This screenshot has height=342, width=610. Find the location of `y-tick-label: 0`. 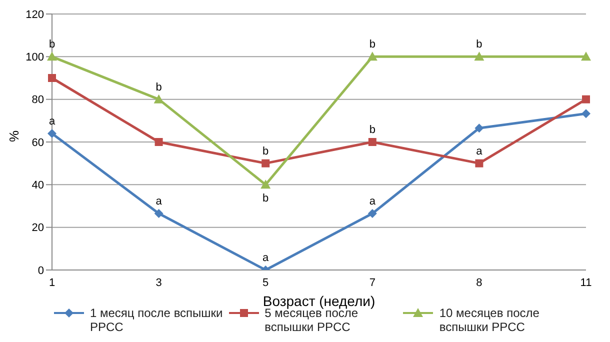

y-tick-label: 0 is located at coordinates (41, 270).